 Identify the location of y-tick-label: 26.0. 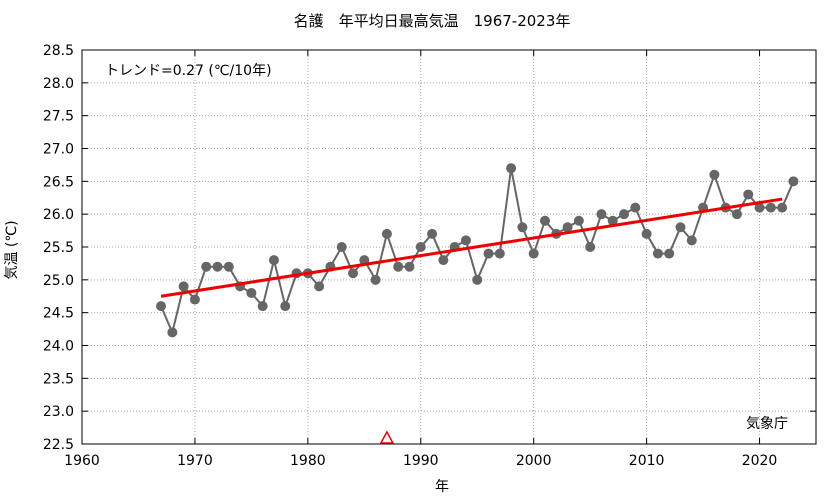
(58, 215).